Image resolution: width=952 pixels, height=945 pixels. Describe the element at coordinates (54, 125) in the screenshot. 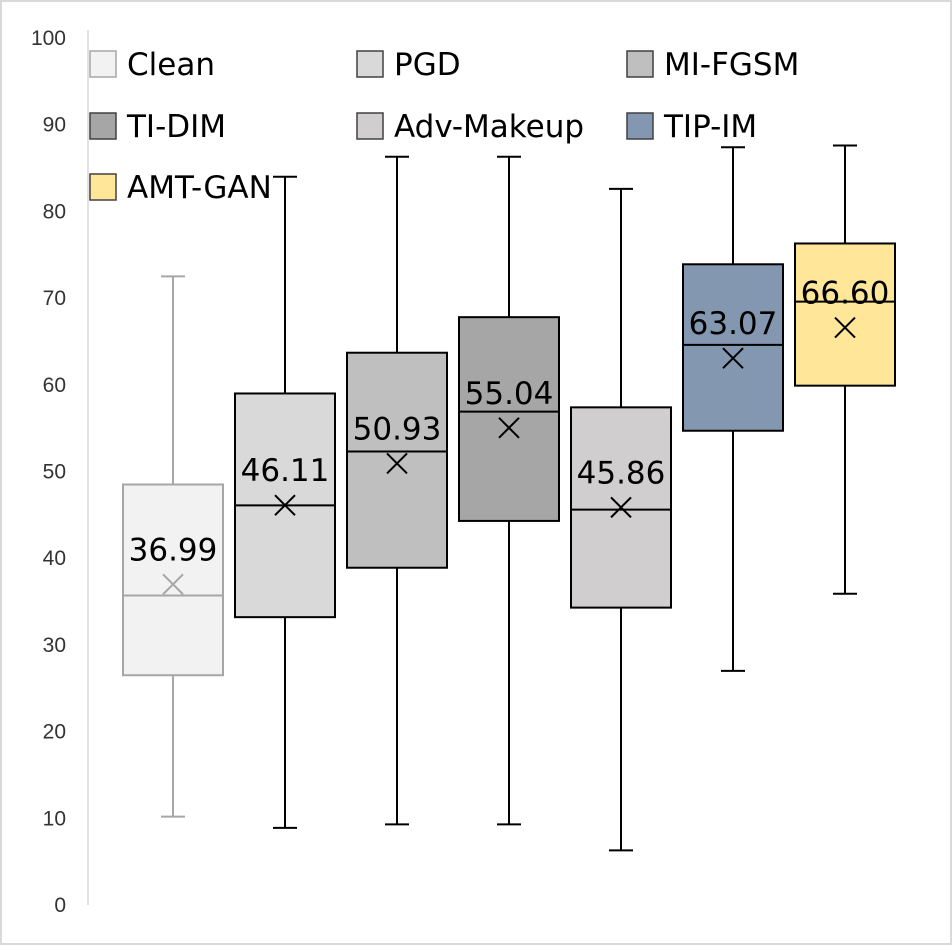

I see `y-tick-label: 90` at that location.